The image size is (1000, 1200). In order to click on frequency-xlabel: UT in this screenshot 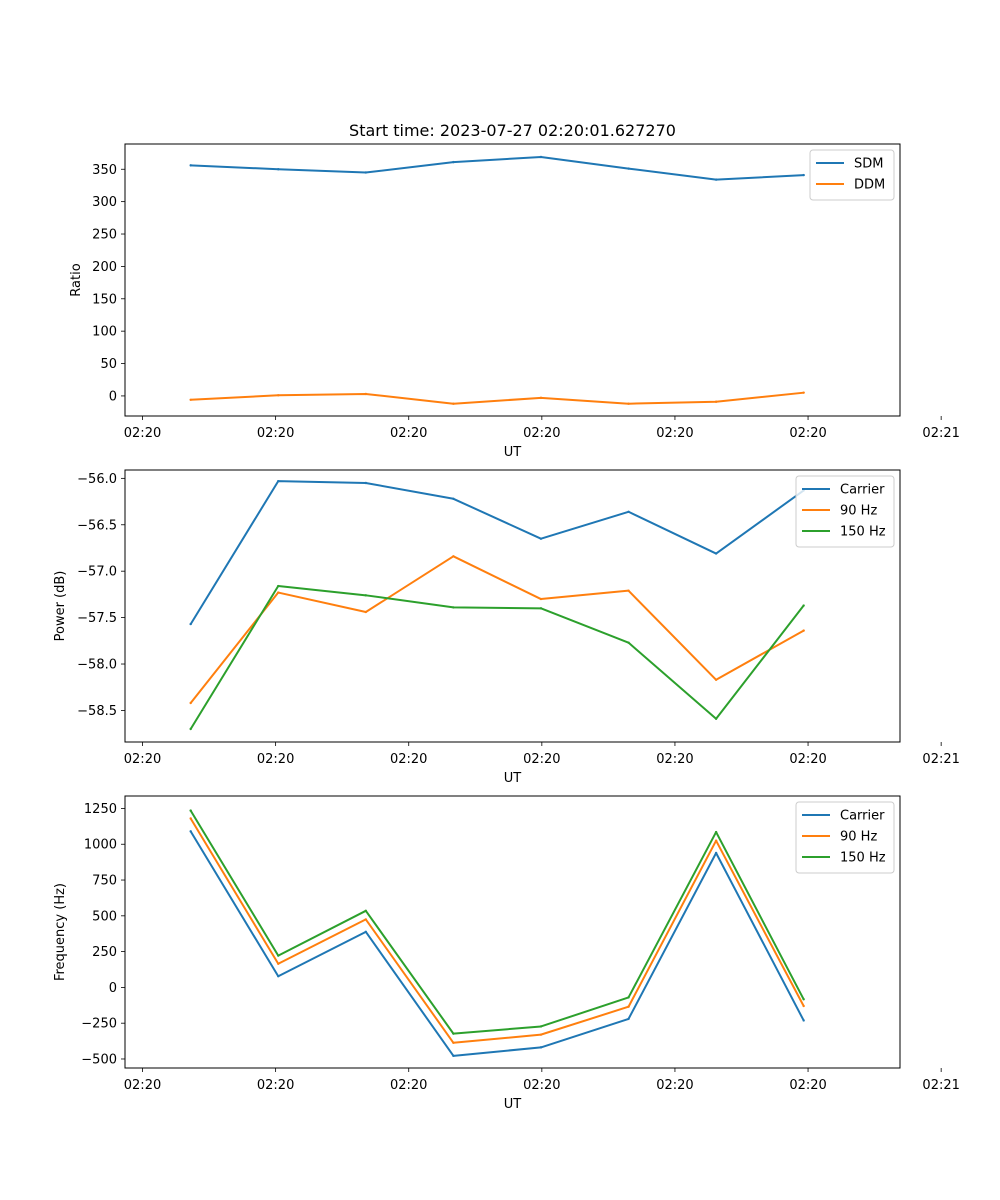, I will do `click(513, 1104)`.